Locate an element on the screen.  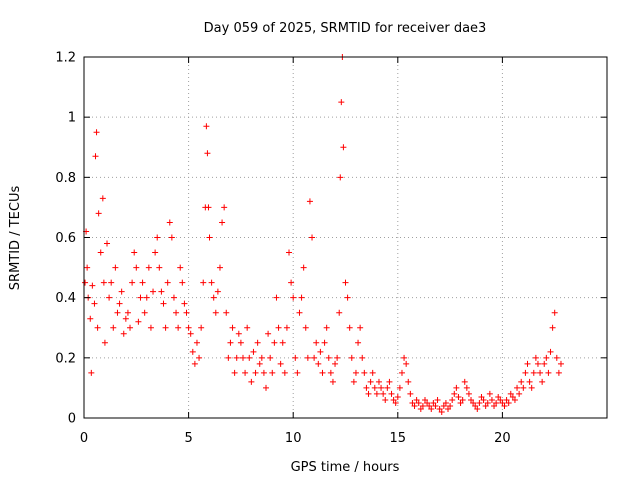
y-tick-label: 0.4 is located at coordinates (65, 298).